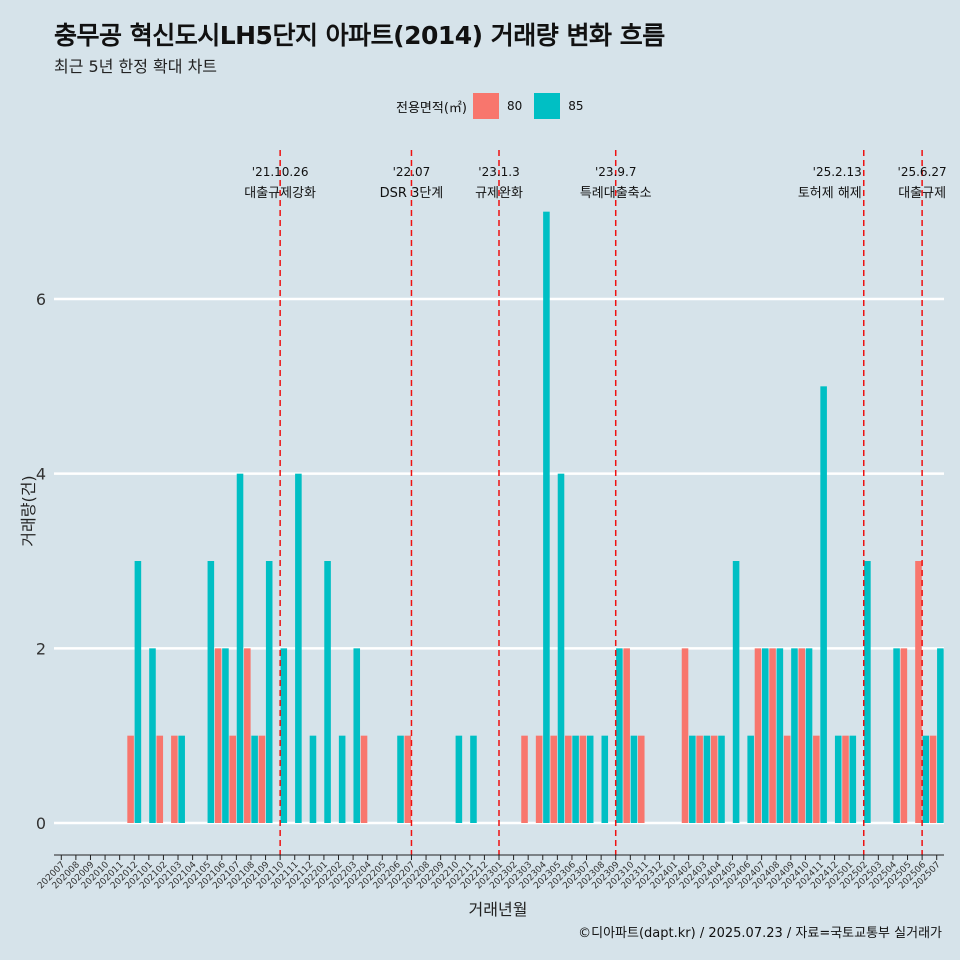 The height and width of the screenshot is (960, 960). What do you see at coordinates (576, 106) in the screenshot?
I see `legend-label-85: 85` at bounding box center [576, 106].